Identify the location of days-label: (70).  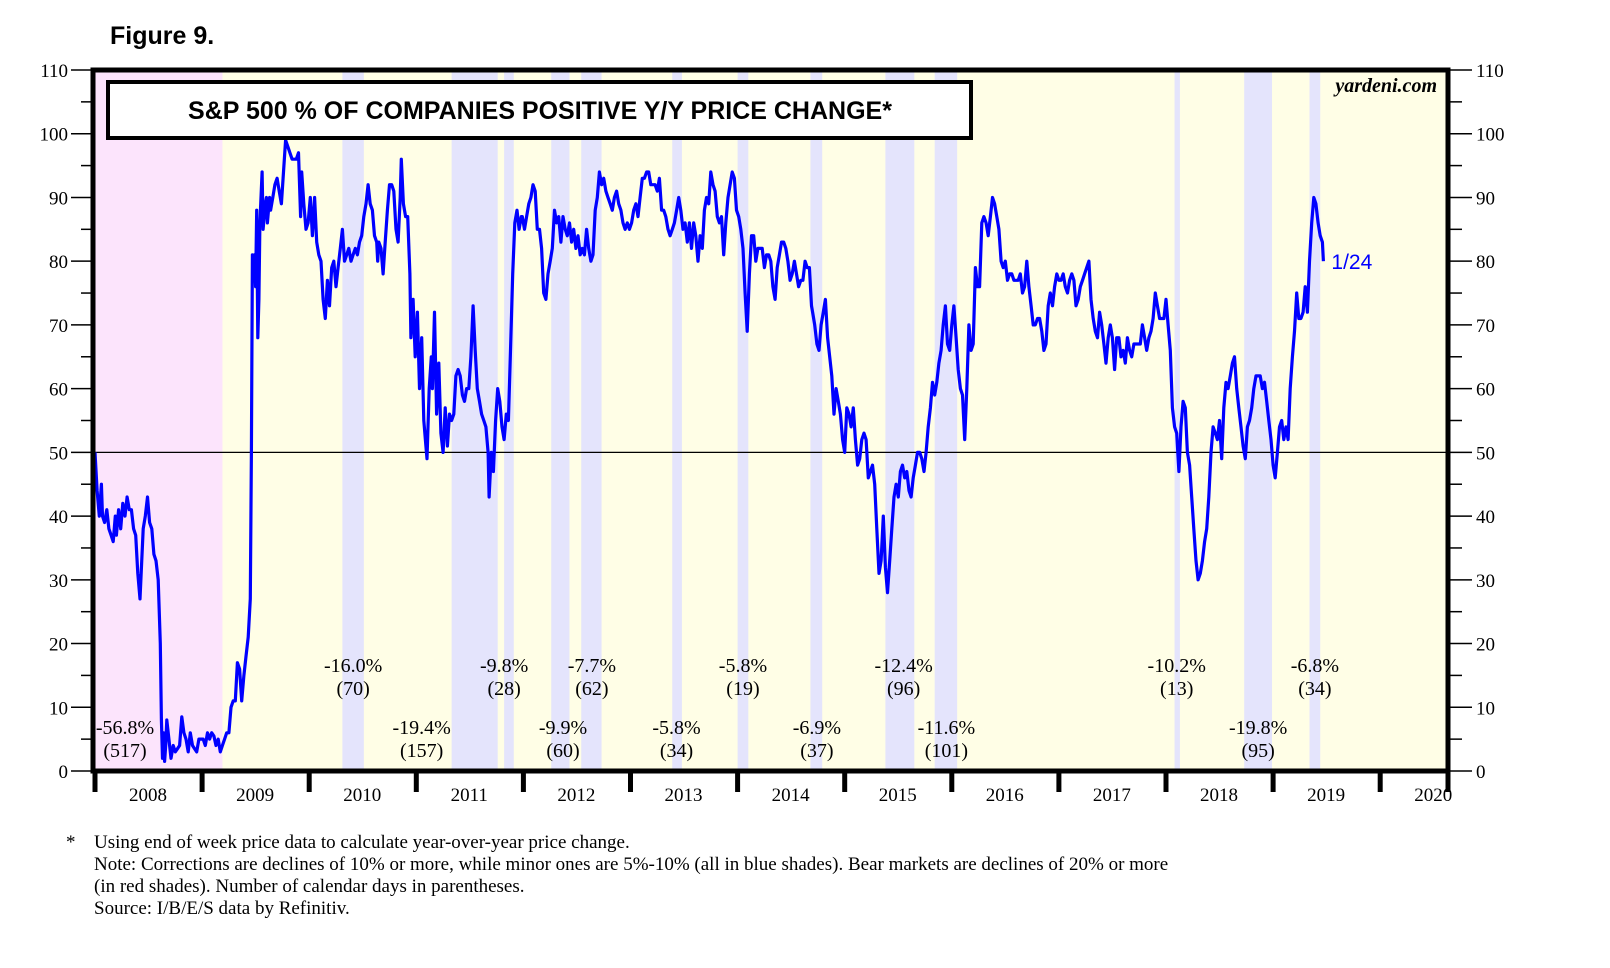
(352, 689).